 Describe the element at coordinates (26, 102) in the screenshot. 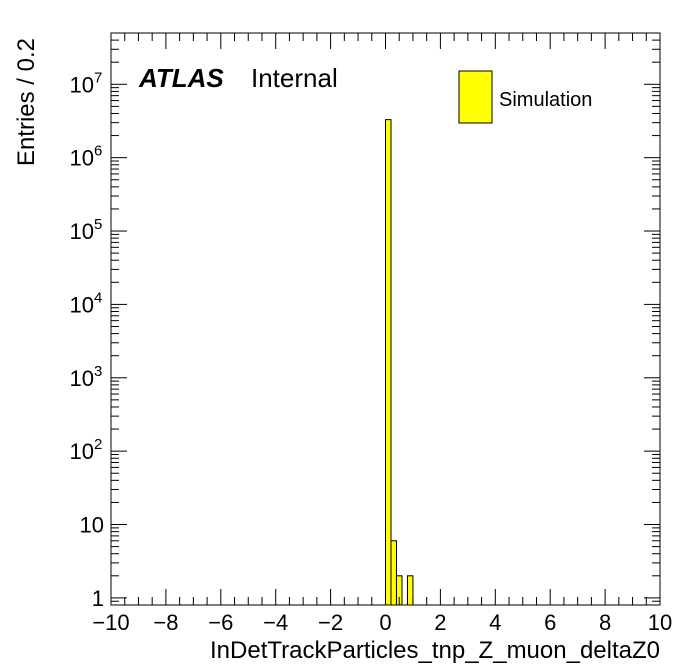

I see `y-axis-label: Entries / 0.2` at that location.